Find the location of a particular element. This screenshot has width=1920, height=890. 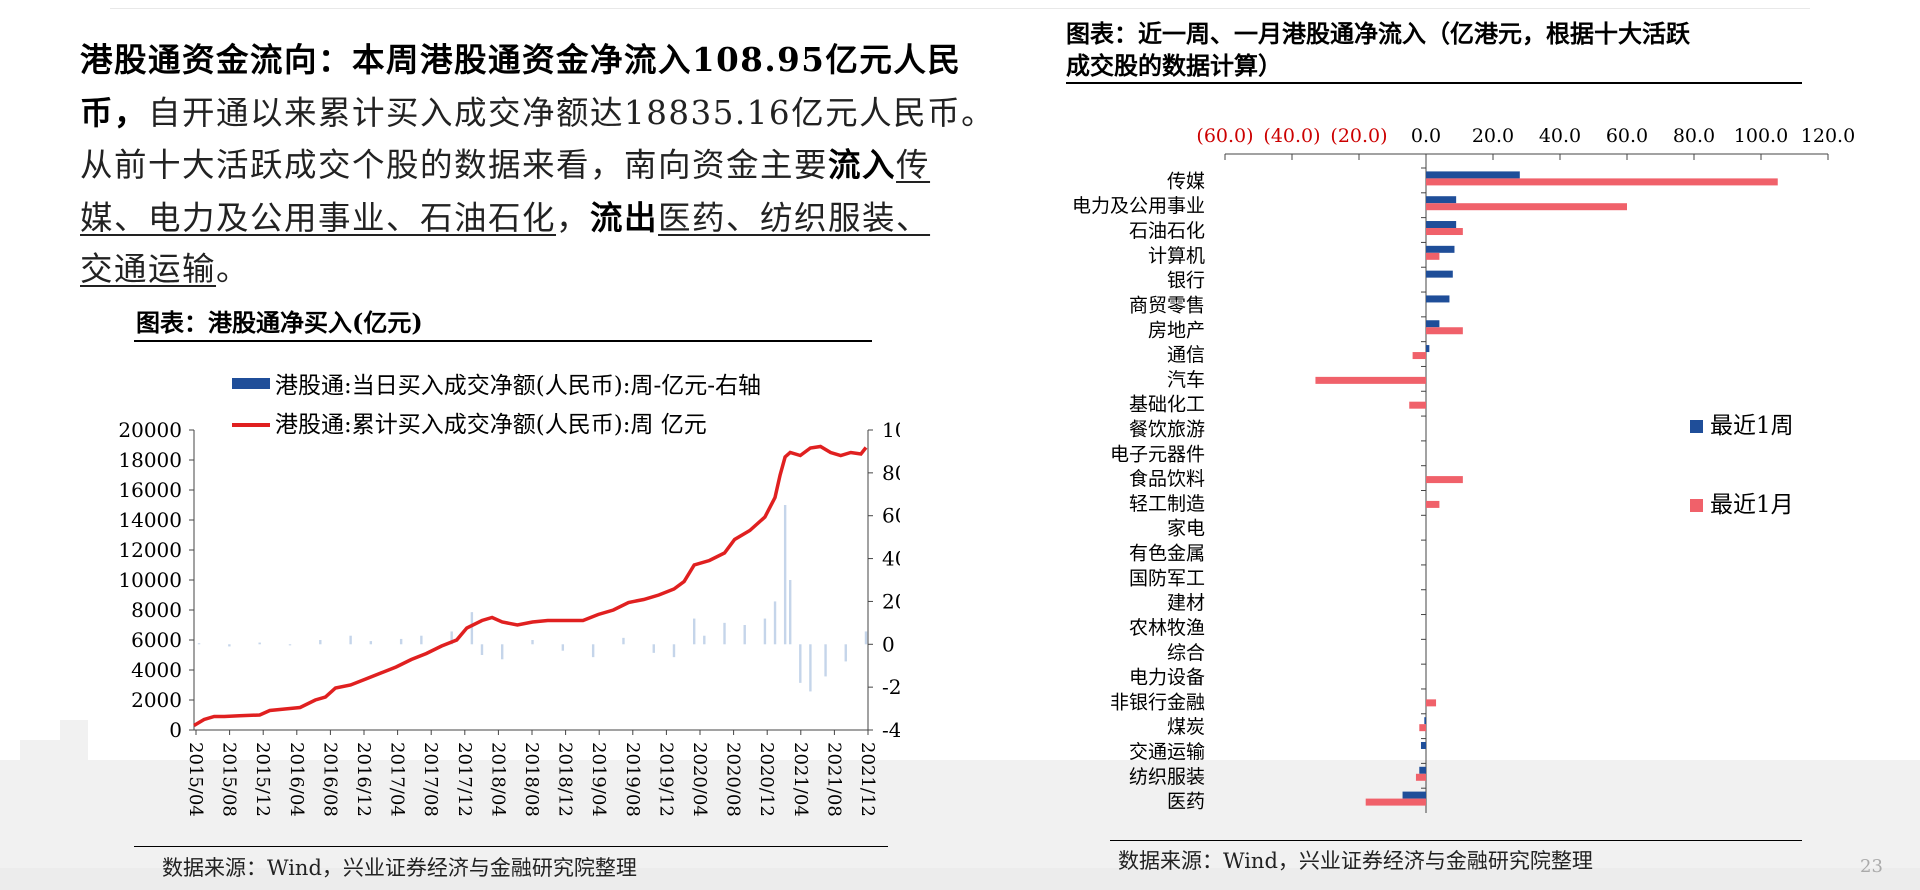

right-chart-title: 图表：近一周、一月港股通净流入（亿港元，根据十大活跃 成交股的数据计算） is located at coordinates (1378, 50).